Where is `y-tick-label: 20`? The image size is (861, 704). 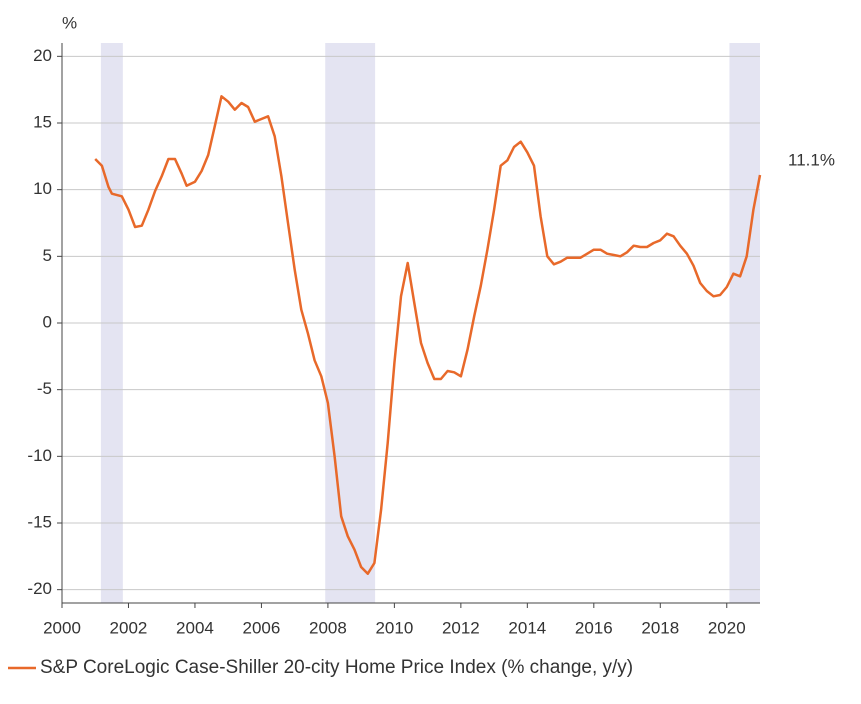
y-tick-label: 20 is located at coordinates (42, 55).